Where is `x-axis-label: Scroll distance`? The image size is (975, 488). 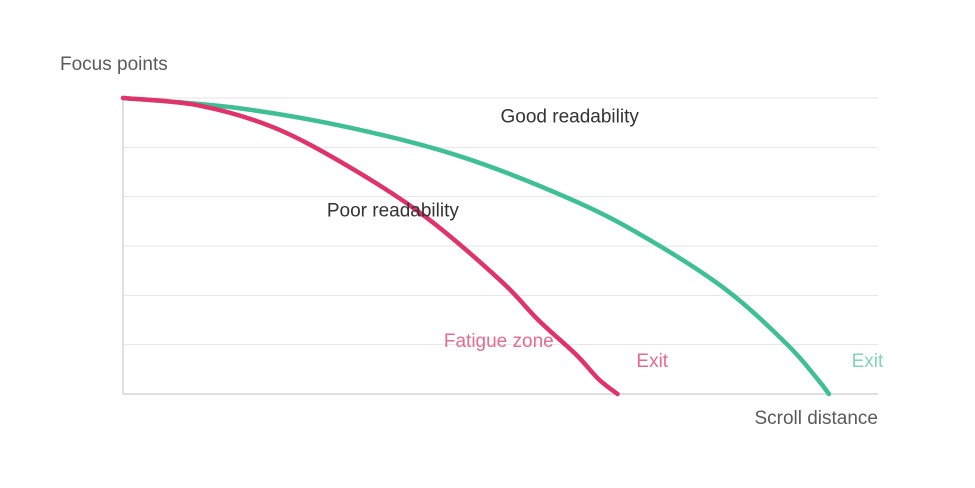 x-axis-label: Scroll distance is located at coordinates (816, 418).